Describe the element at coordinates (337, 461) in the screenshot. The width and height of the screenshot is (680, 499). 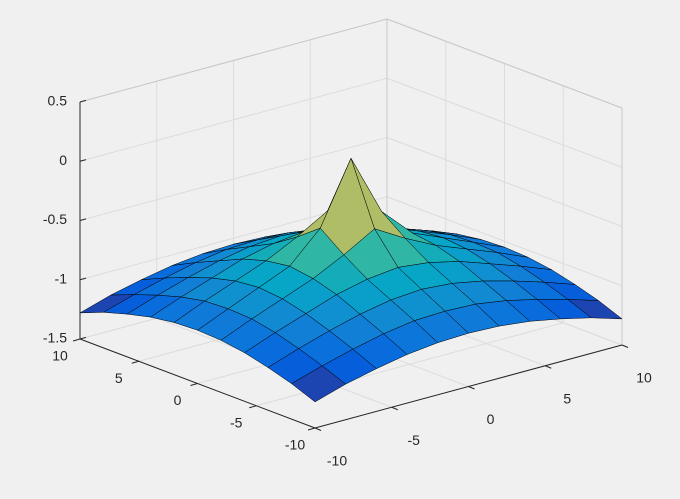
I see `x-tick-label: -10` at that location.